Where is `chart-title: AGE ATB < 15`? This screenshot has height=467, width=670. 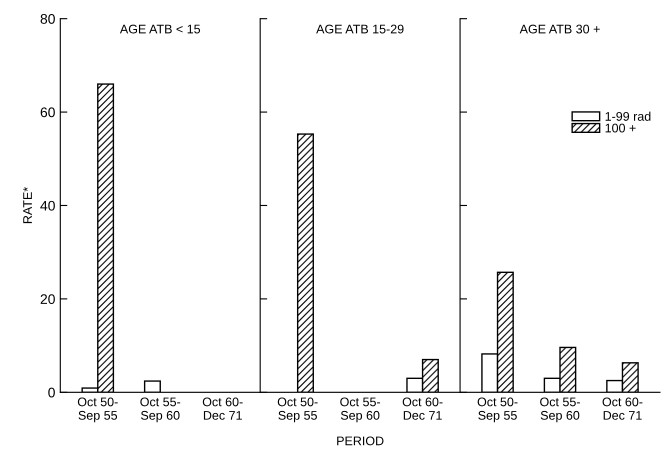 chart-title: AGE ATB < 15 is located at coordinates (160, 29).